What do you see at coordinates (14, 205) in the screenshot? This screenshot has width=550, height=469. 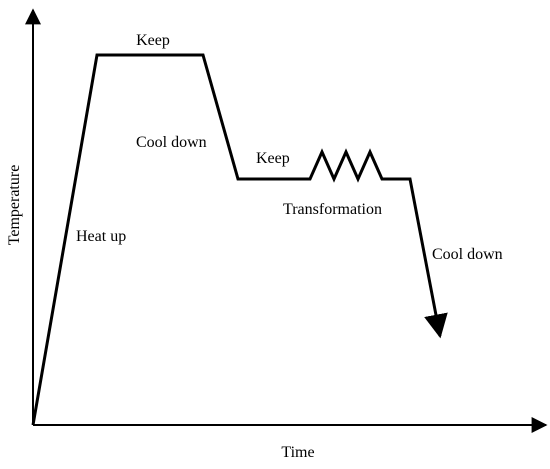 I see `y-axis-label: Temperature` at bounding box center [14, 205].